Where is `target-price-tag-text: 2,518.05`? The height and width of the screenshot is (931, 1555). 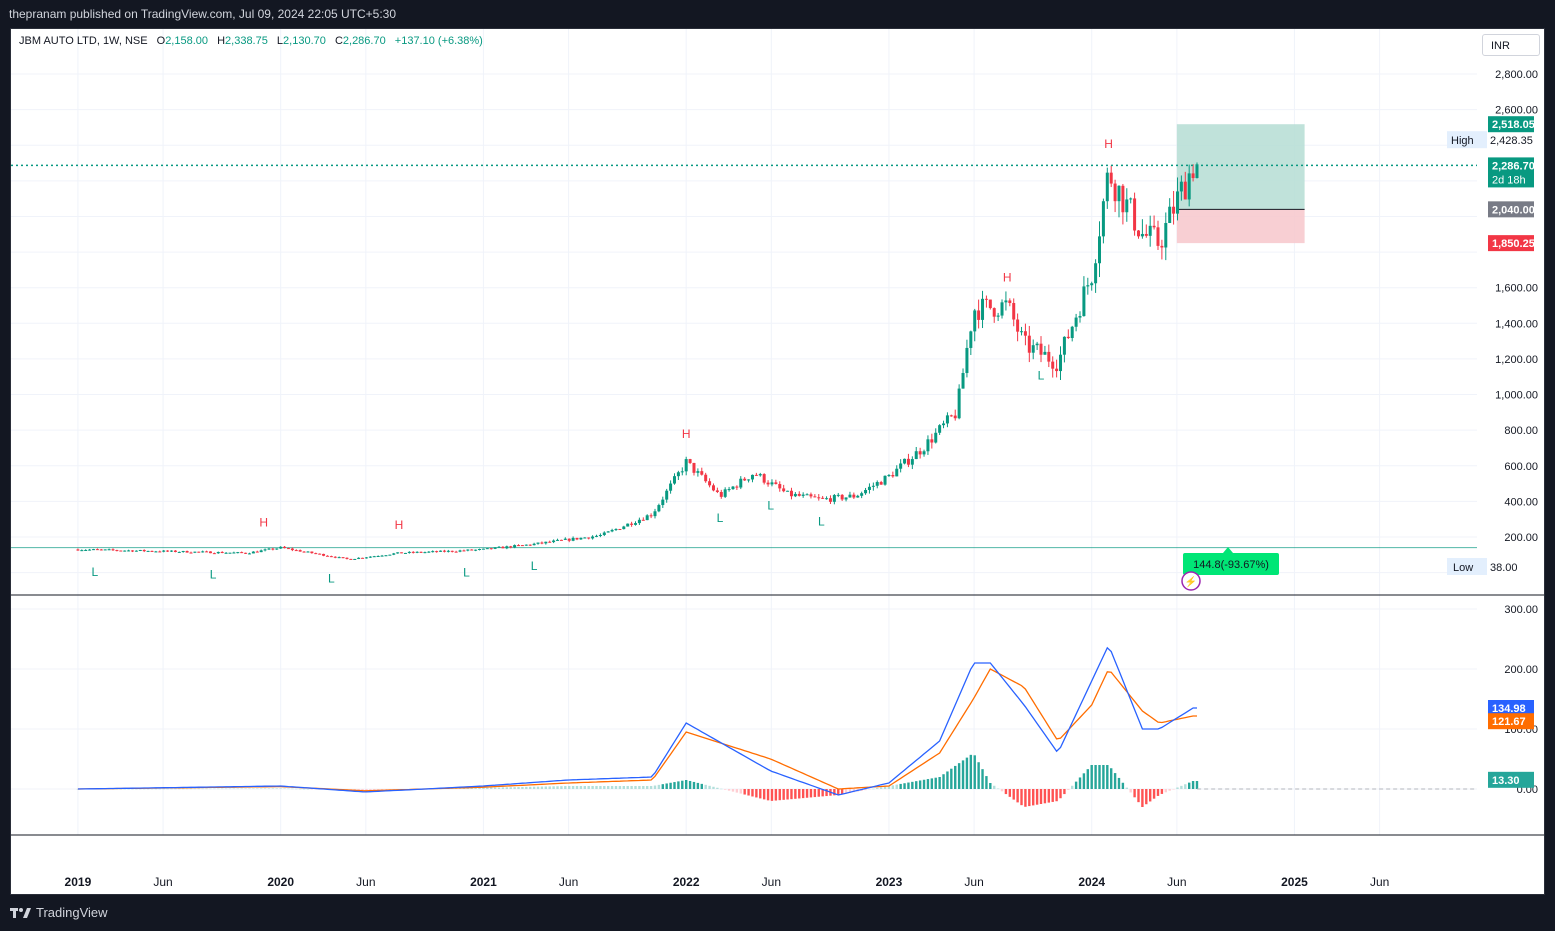
target-price-tag-text: 2,518.05 is located at coordinates (1513, 125).